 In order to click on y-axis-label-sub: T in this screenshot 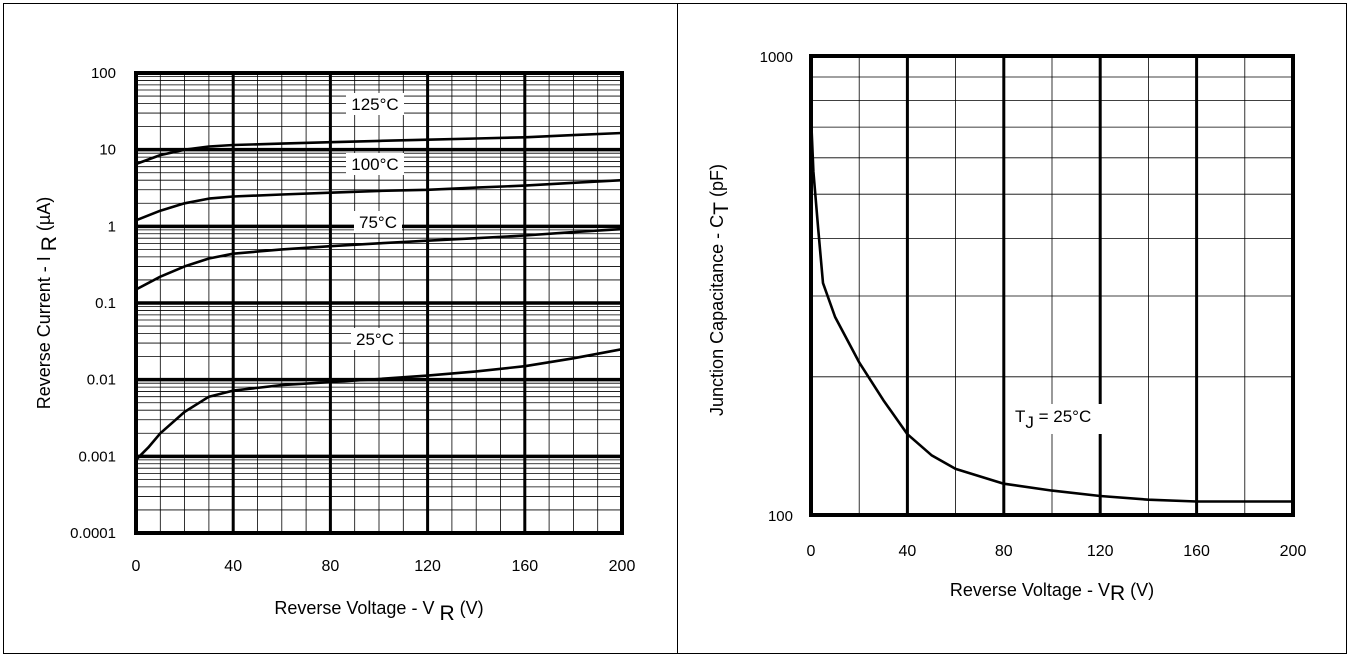, I will do `click(721, 208)`.